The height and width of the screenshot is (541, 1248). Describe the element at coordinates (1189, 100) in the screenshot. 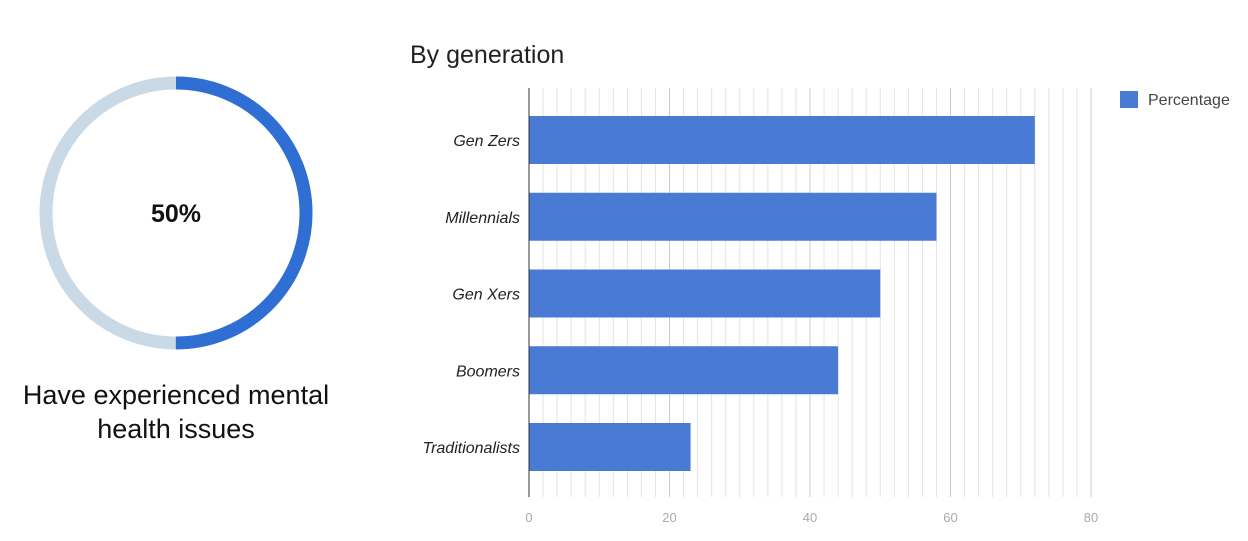

I see `legend-label: Percentage` at that location.